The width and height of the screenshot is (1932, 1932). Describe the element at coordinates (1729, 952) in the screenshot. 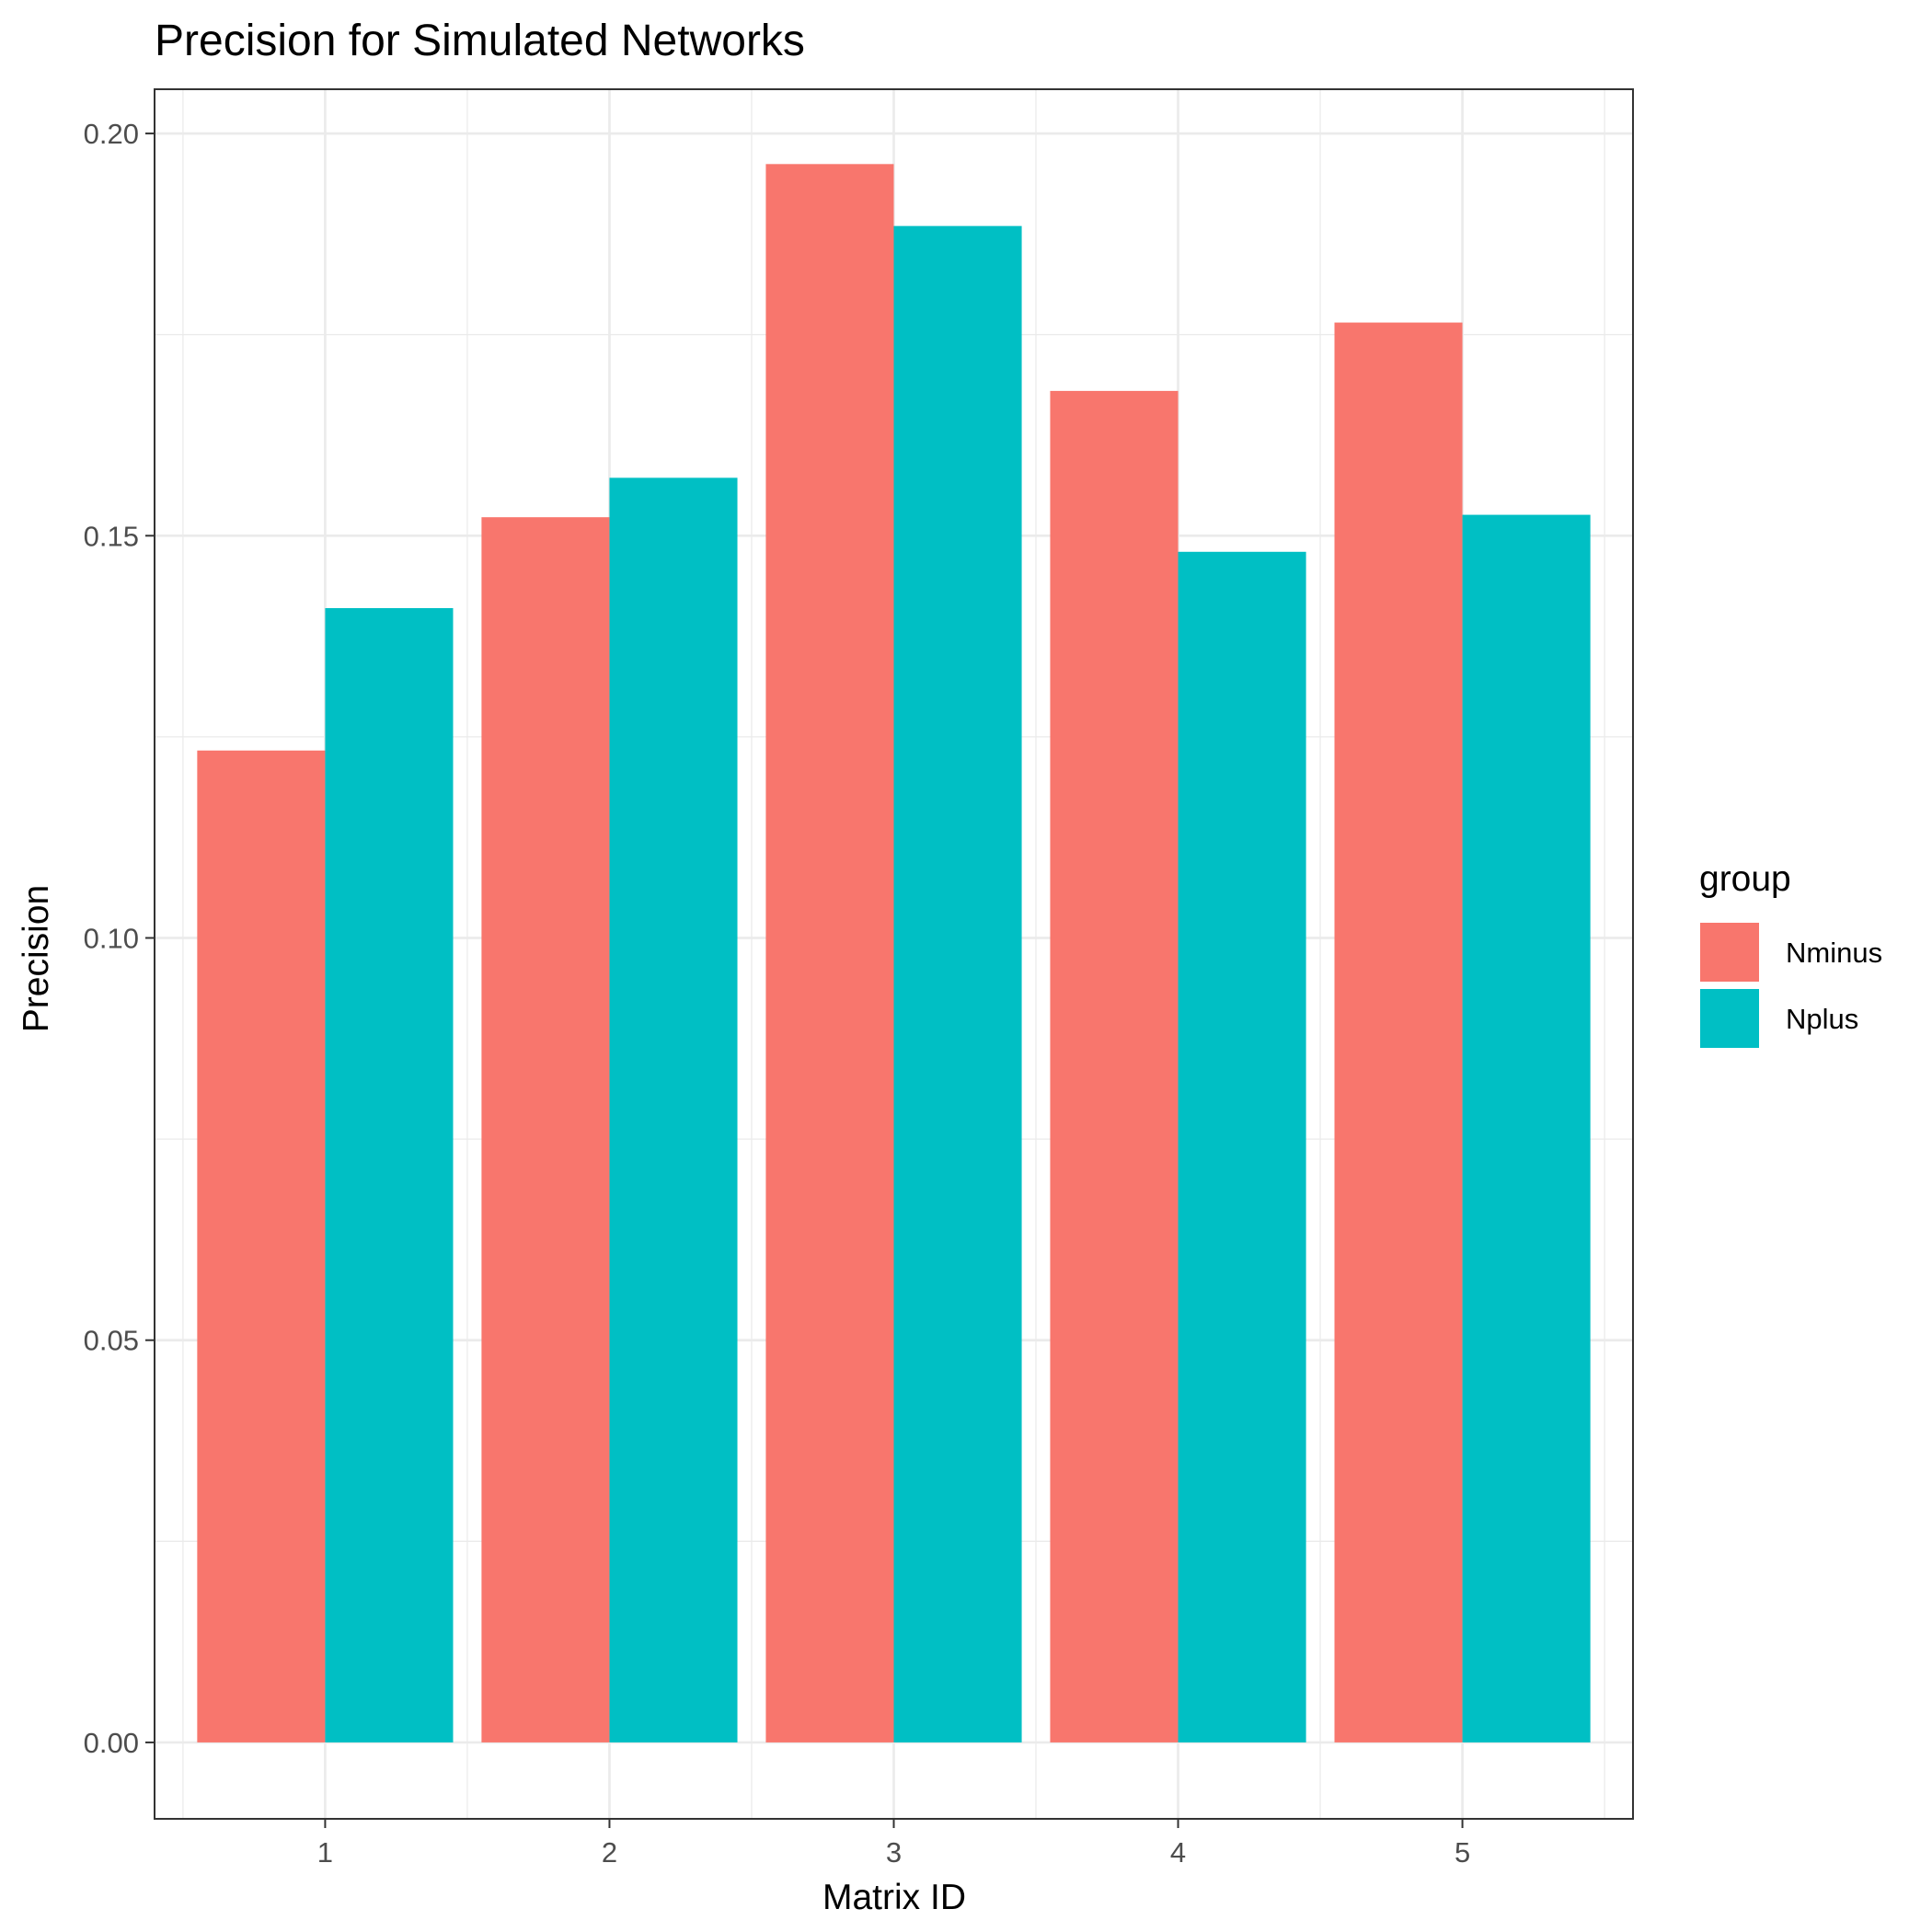

I see `legend-key-nminus` at that location.